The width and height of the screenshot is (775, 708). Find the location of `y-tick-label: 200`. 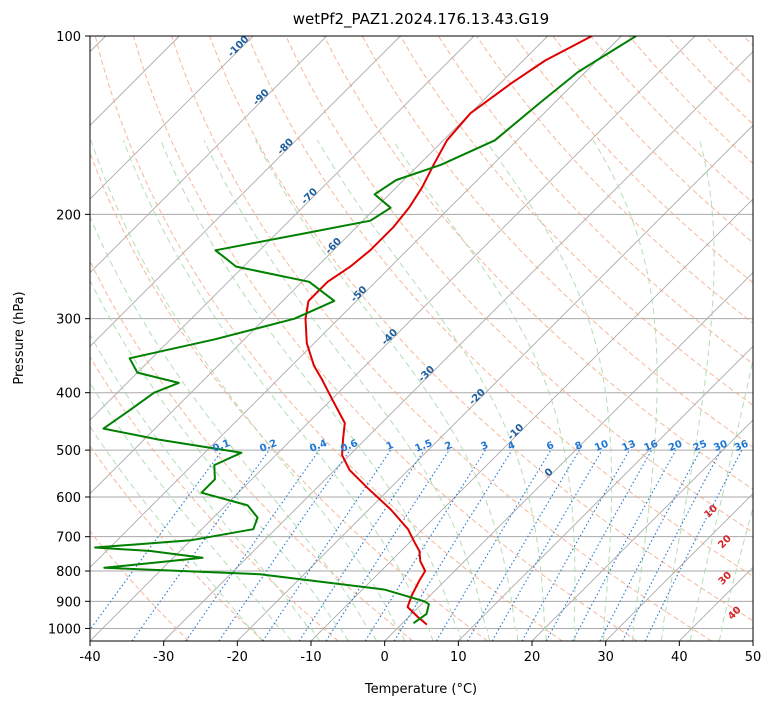

y-tick-label: 200 is located at coordinates (68, 215).